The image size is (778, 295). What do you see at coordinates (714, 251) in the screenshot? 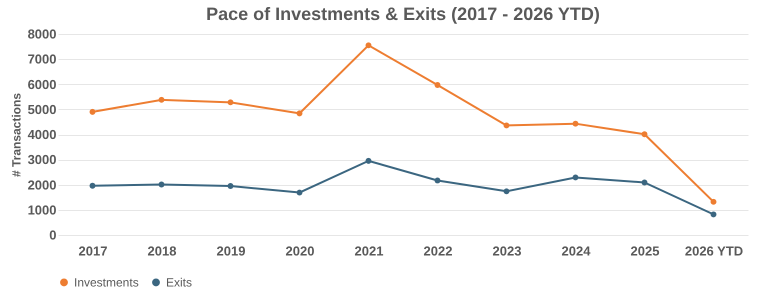
I see `x-tick-label: 2026 YTD` at bounding box center [714, 251].